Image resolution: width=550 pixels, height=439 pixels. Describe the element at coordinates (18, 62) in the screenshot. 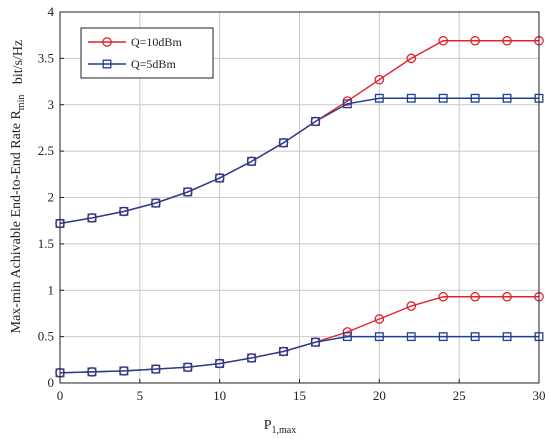

I see `y-axis-unit-label: bit/s/Hz` at that location.